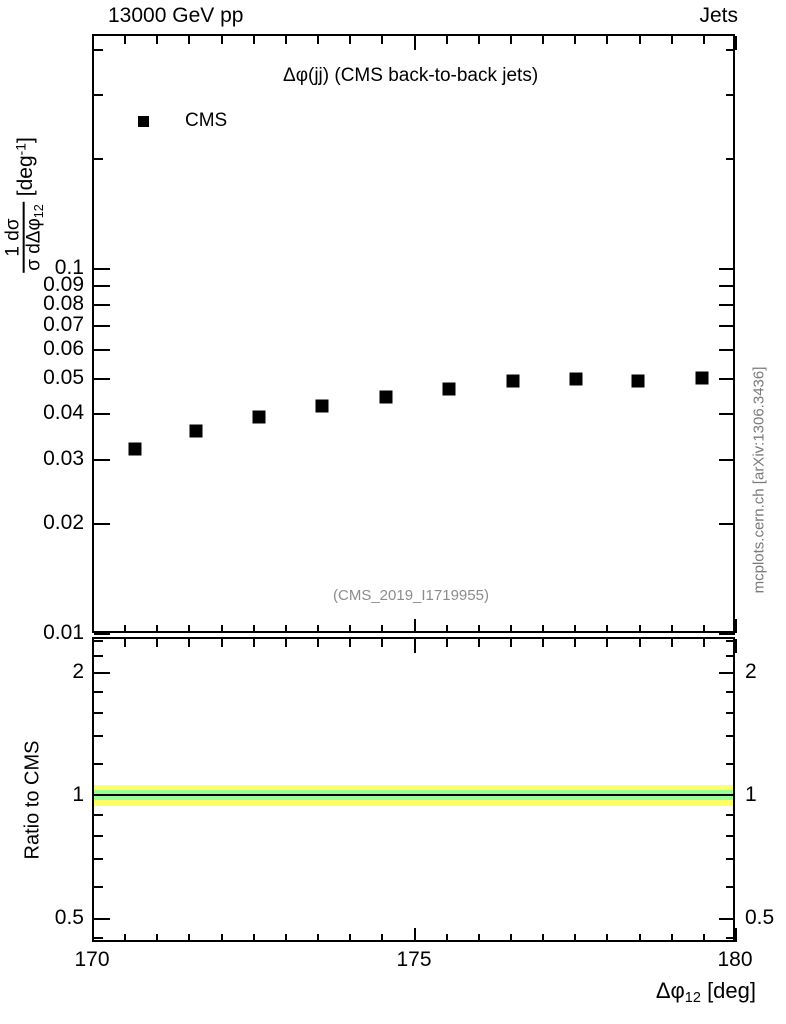 The height and width of the screenshot is (1024, 786). I want to click on y-tick-label: 0.02, so click(63, 522).